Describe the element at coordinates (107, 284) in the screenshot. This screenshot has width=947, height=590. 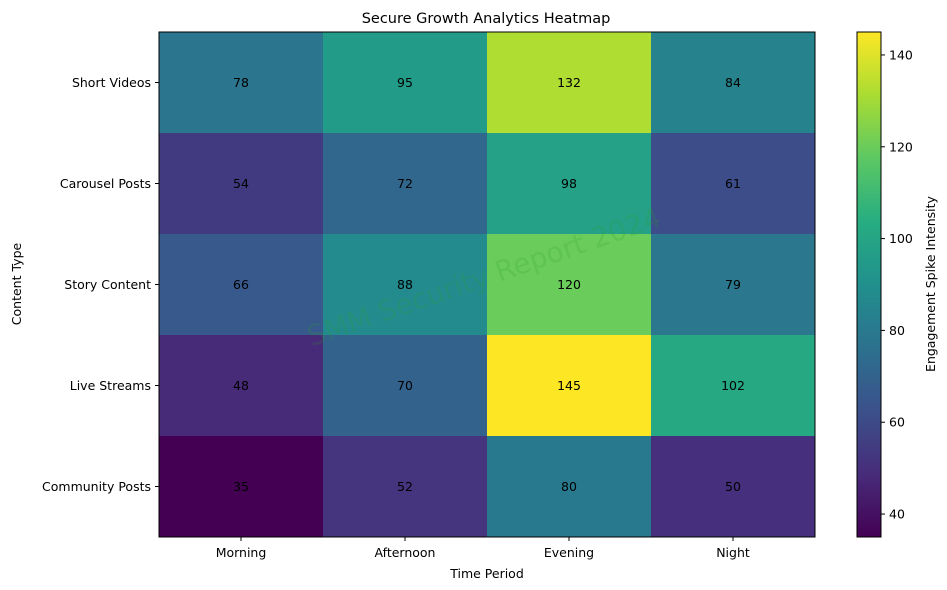
I see `y-tick-label: Story Content` at that location.